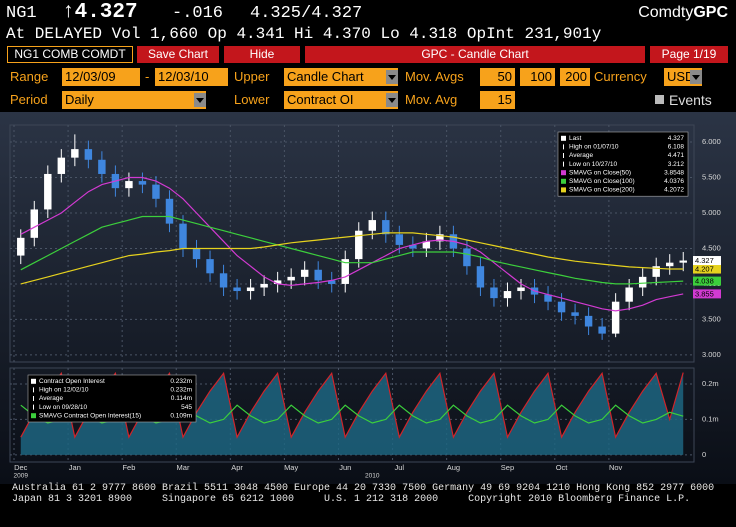 The image size is (736, 527). Describe the element at coordinates (134, 100) in the screenshot. I see `period-select: Daily` at that location.